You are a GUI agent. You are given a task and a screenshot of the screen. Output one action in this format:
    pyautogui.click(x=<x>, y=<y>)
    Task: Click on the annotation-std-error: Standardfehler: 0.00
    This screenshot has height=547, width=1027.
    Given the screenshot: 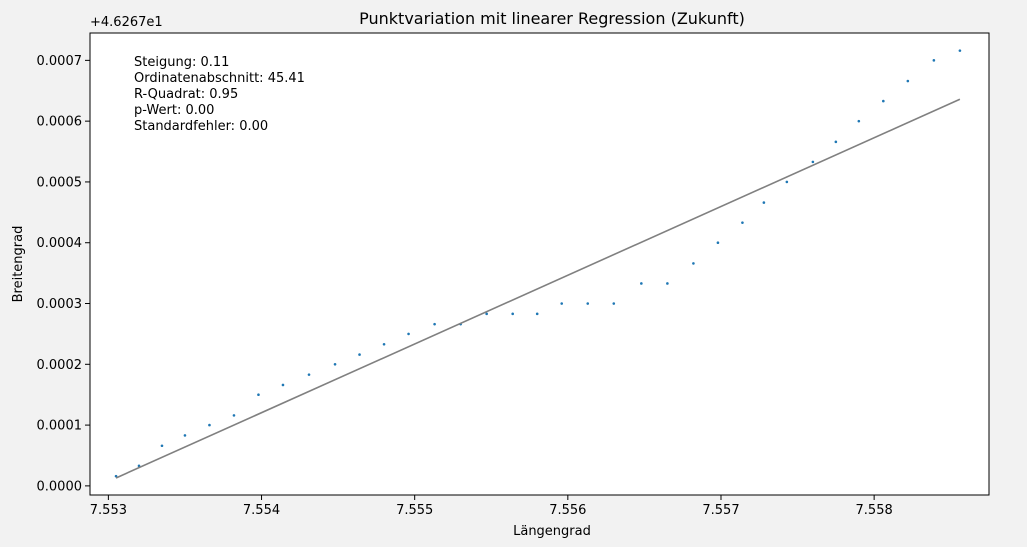 What is the action you would take?
    pyautogui.click(x=201, y=126)
    